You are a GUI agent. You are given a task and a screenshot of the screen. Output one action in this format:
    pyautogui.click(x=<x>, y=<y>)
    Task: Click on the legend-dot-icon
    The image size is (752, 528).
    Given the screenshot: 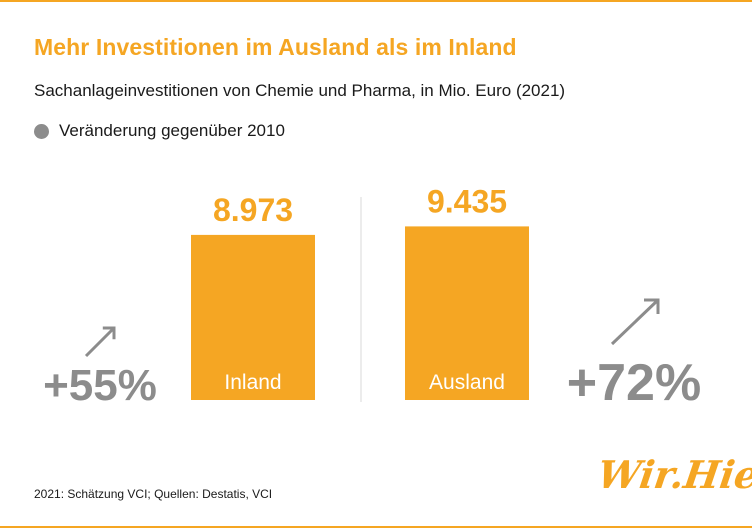 What is the action you would take?
    pyautogui.click(x=41, y=131)
    